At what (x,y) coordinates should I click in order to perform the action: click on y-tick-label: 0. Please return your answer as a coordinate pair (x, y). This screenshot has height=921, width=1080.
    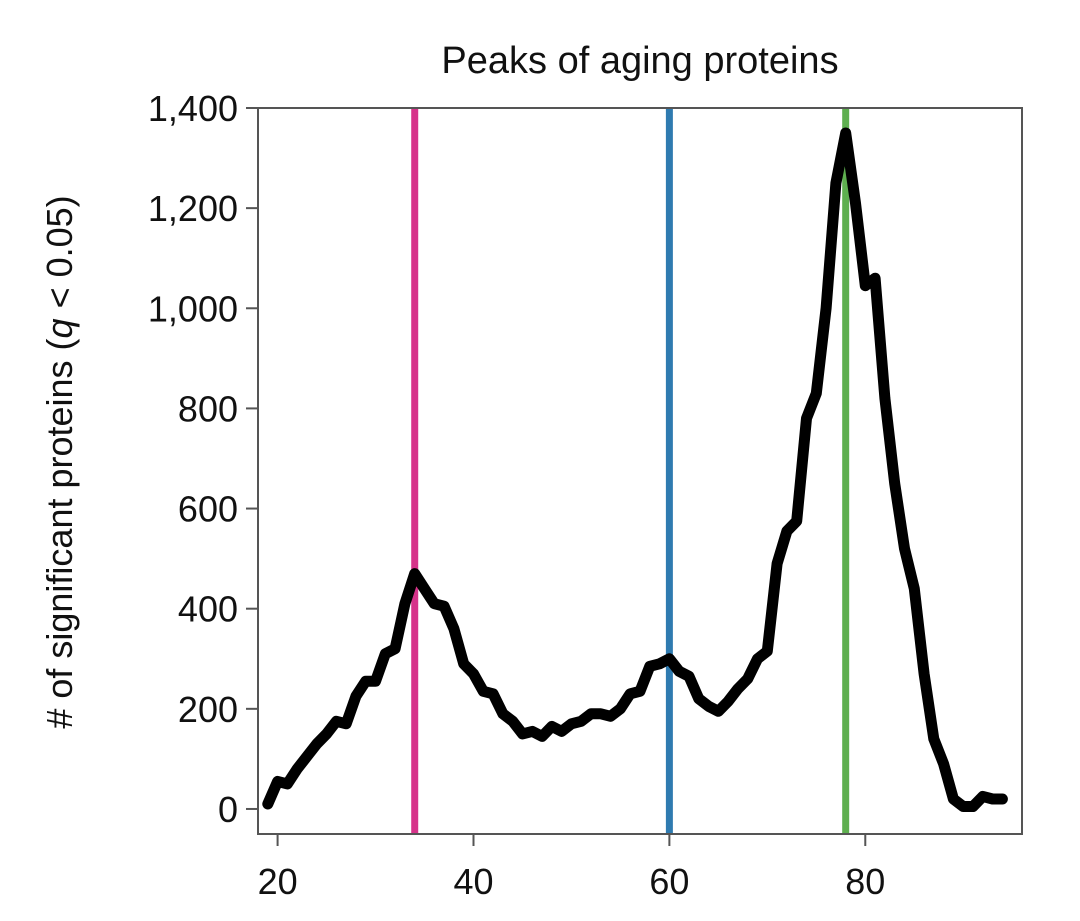
    Looking at the image, I should click on (228, 809).